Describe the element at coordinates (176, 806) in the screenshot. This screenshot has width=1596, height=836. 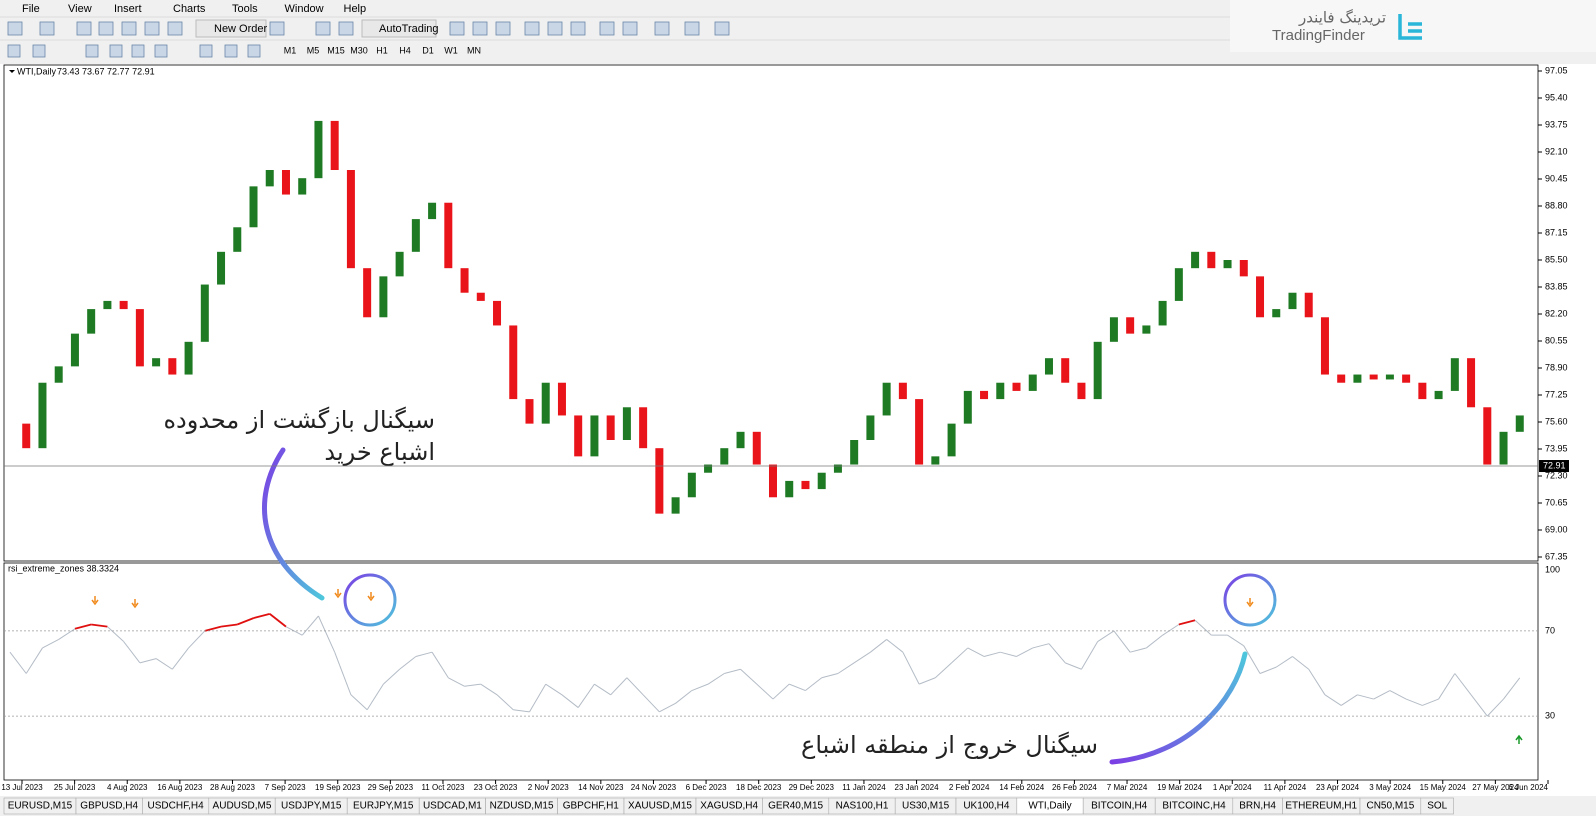
I see `tab-label: USDCHF,H4` at that location.